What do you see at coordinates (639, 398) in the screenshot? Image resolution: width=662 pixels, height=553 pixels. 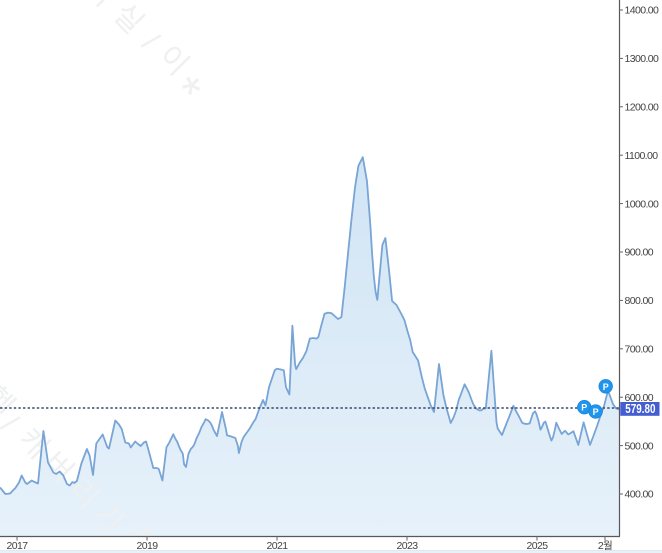 I see `svg-text: 600.00` at bounding box center [639, 398].